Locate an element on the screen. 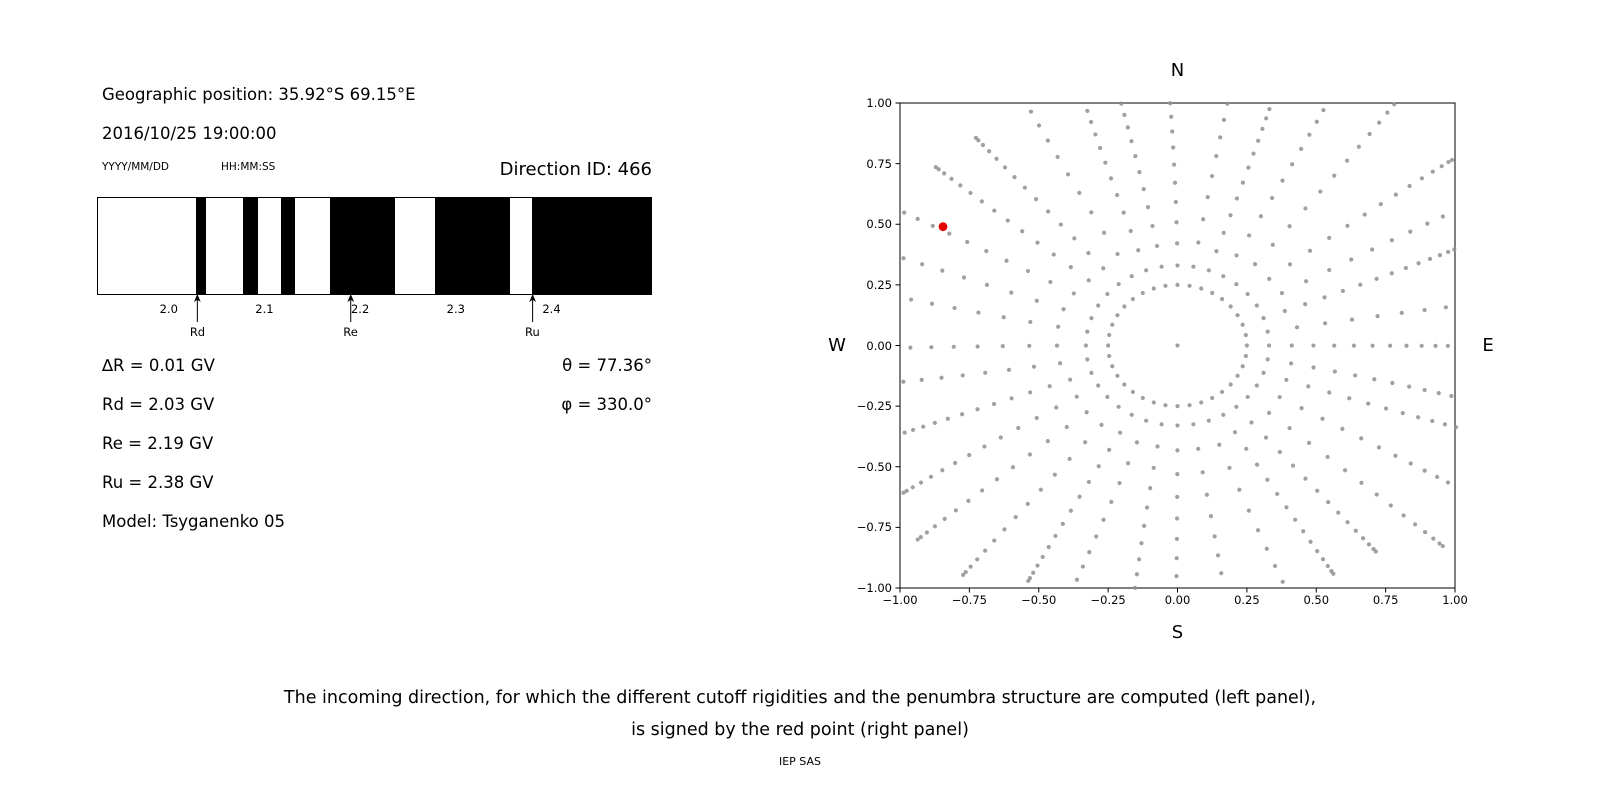  param-rd: Rd = 2.03 GV is located at coordinates (158, 404).